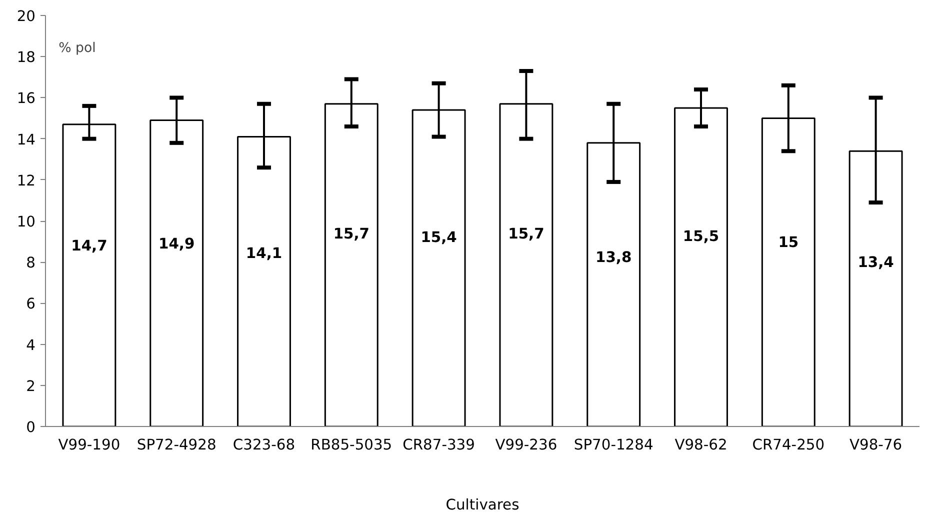 The height and width of the screenshot is (516, 934). What do you see at coordinates (26, 57) in the screenshot?
I see `y-tick-label: 18` at bounding box center [26, 57].